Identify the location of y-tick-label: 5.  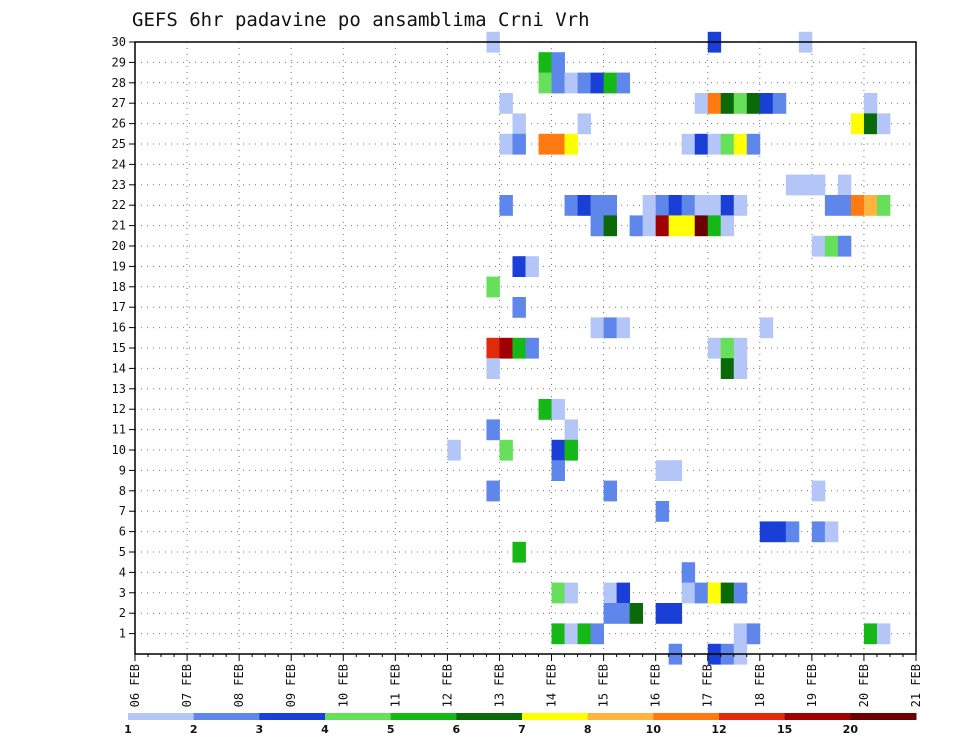
(122, 552).